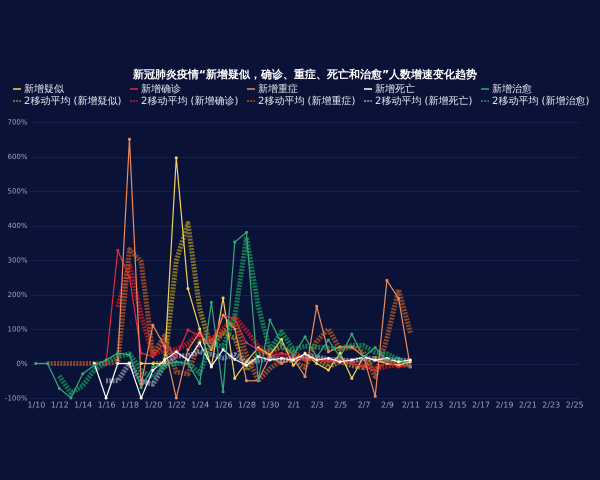 This screenshot has width=600, height=480. I want to click on x-tick-label: 2/19, so click(504, 405).